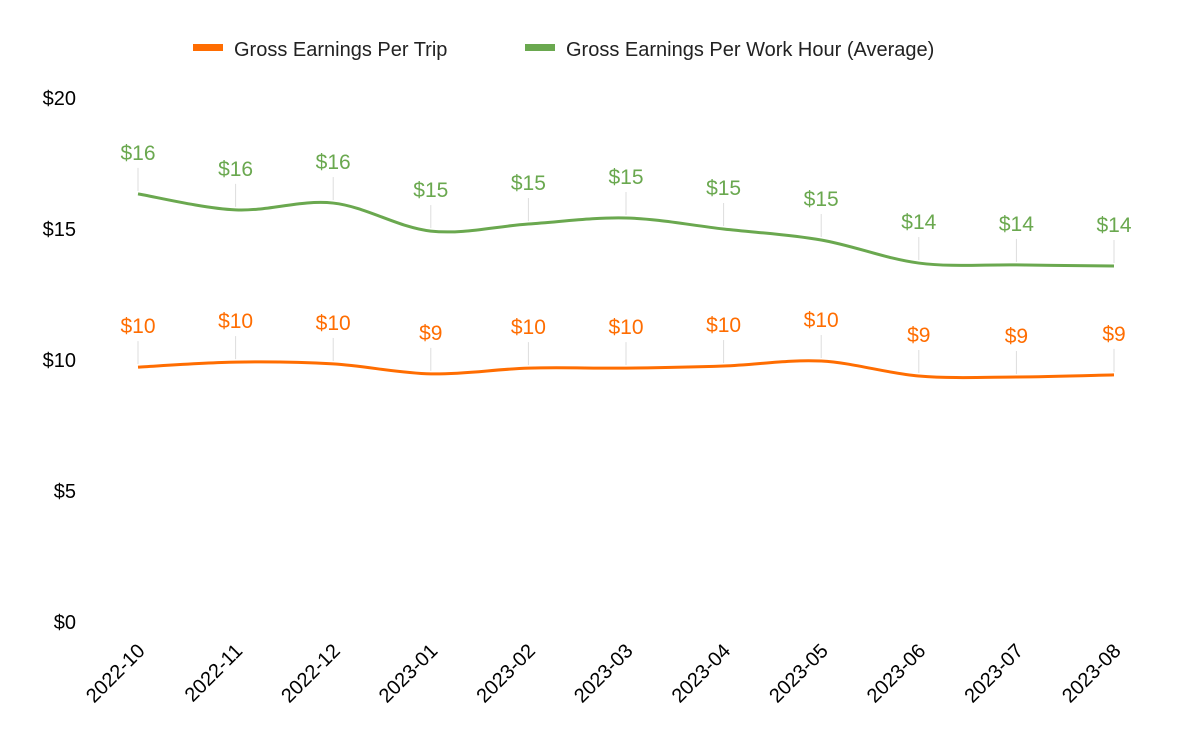  What do you see at coordinates (993, 673) in the screenshot?
I see `x-tick-label: 2023-07` at bounding box center [993, 673].